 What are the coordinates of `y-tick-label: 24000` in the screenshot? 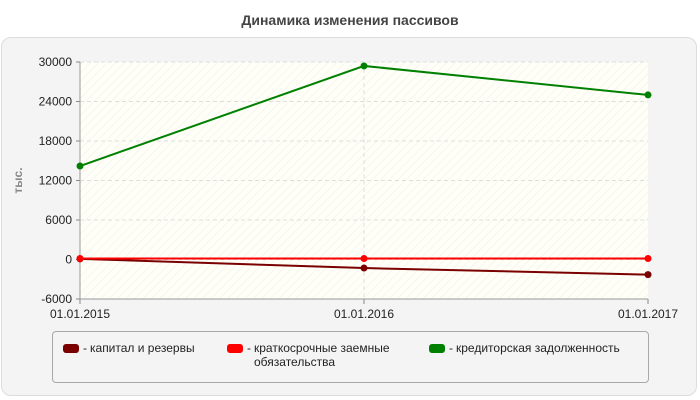 It's located at (56, 102).